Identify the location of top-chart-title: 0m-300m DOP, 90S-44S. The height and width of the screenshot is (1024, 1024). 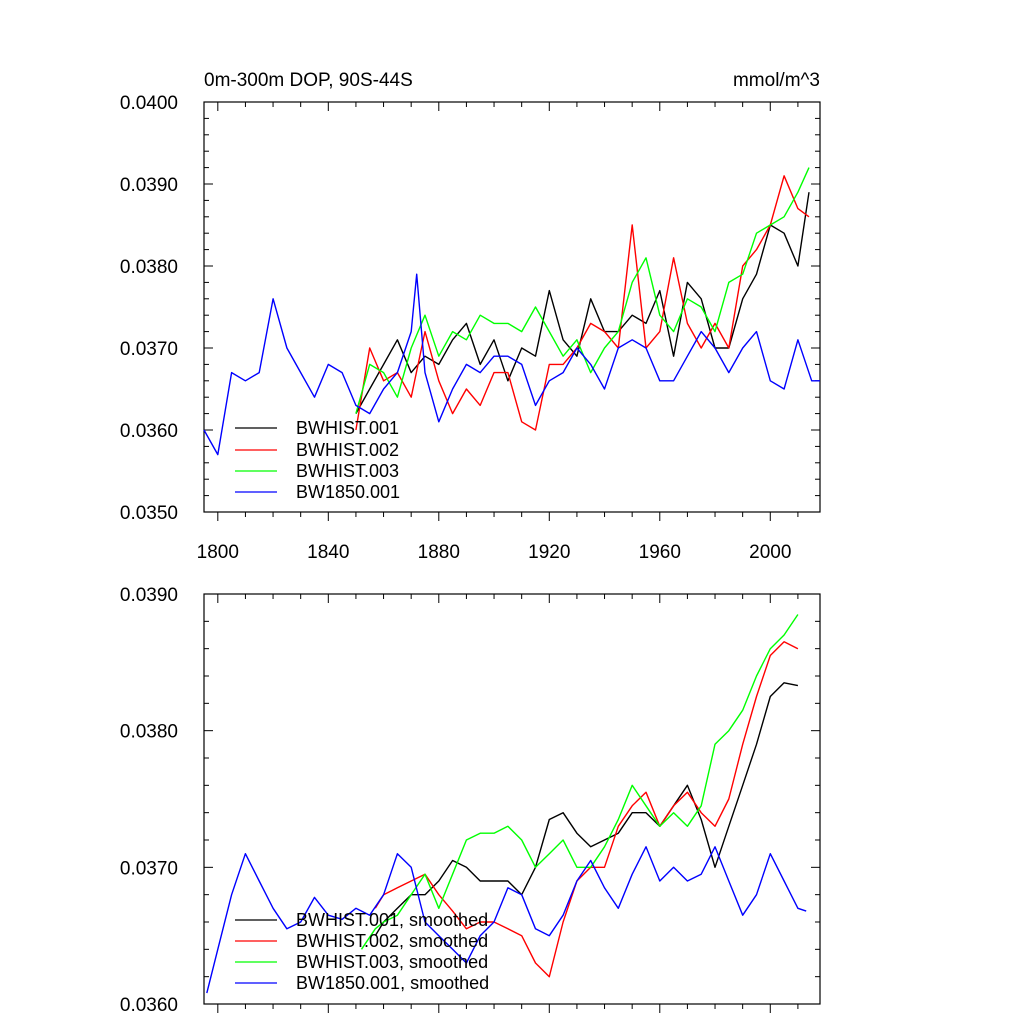
(308, 80).